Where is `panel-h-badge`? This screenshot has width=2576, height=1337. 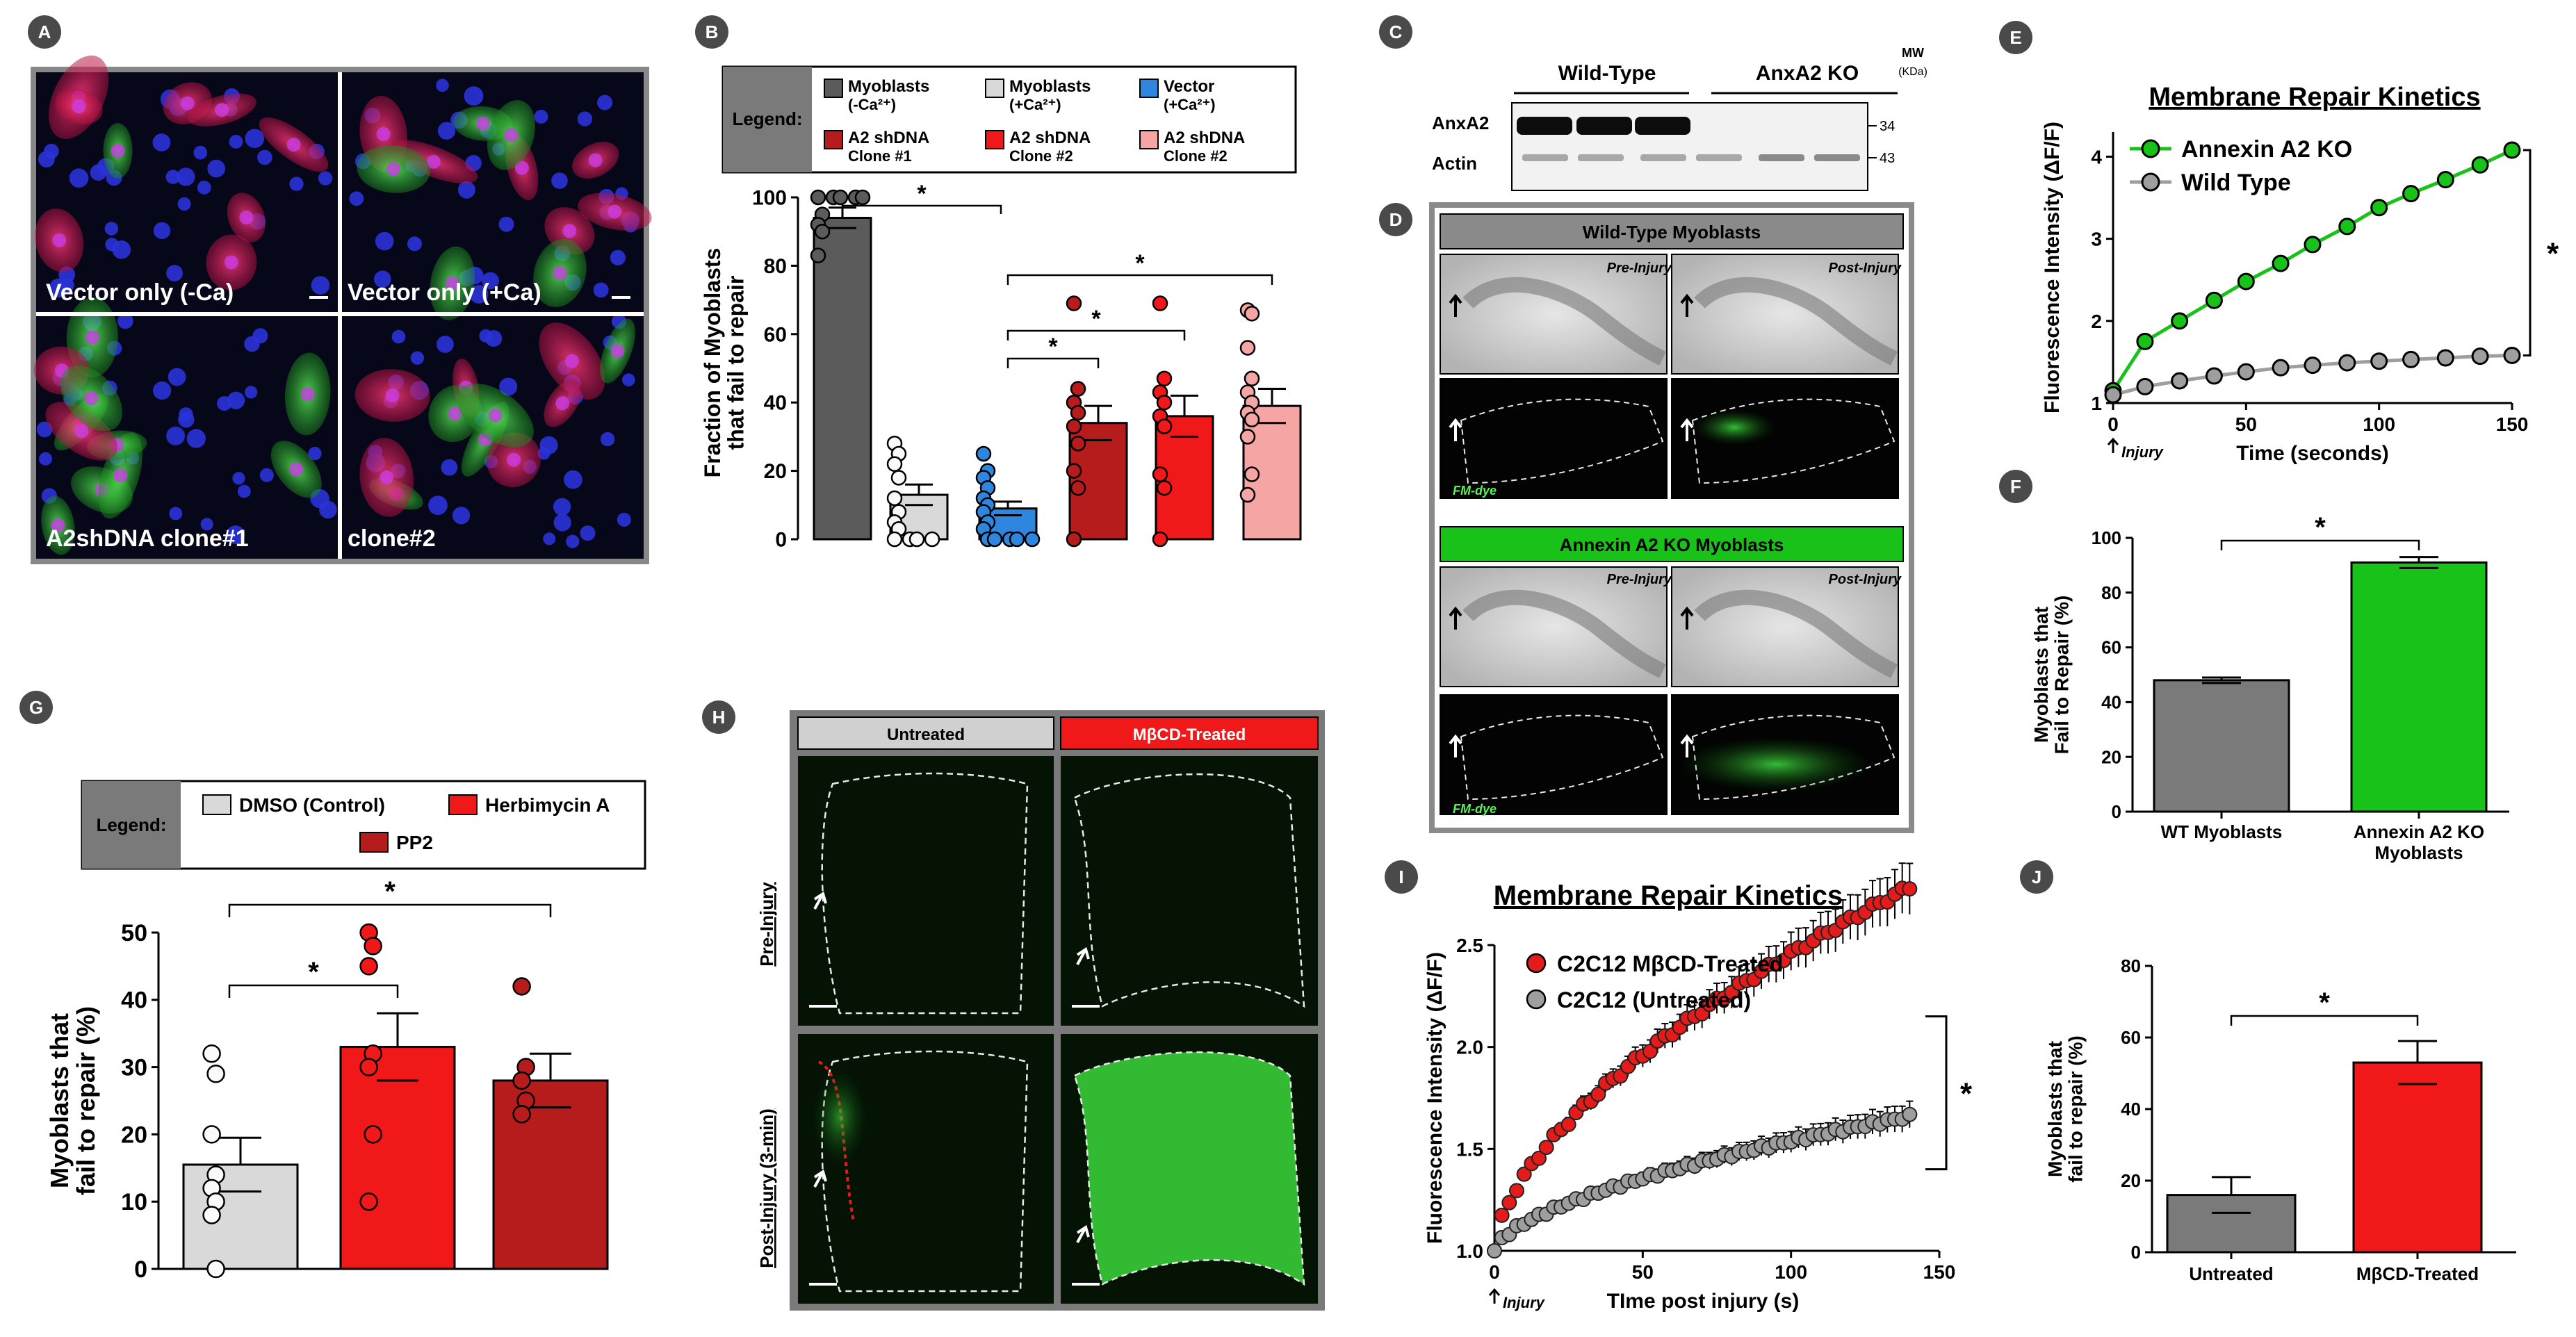
panel-h-badge is located at coordinates (718, 717).